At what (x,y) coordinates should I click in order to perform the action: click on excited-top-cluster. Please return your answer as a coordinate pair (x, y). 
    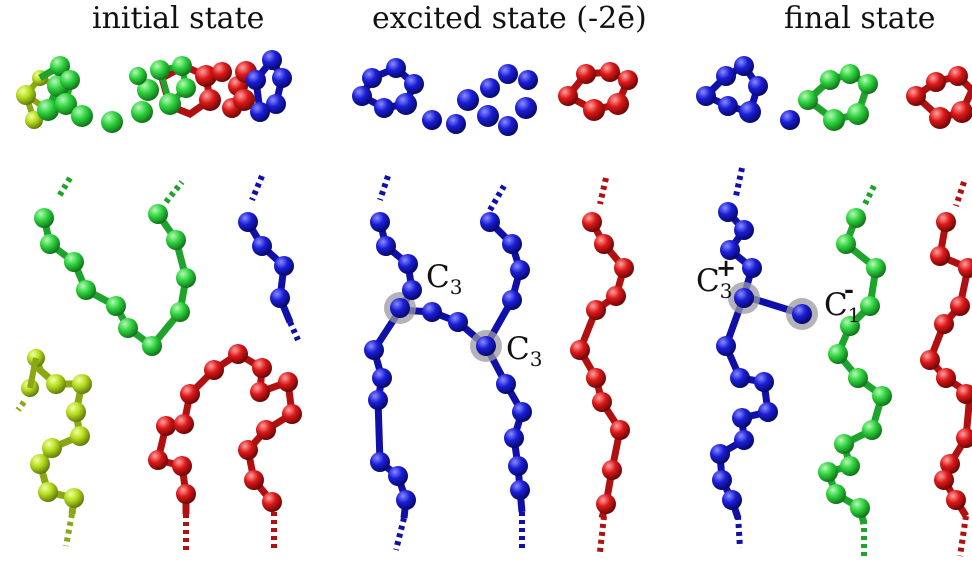
    Looking at the image, I should click on (445, 97).